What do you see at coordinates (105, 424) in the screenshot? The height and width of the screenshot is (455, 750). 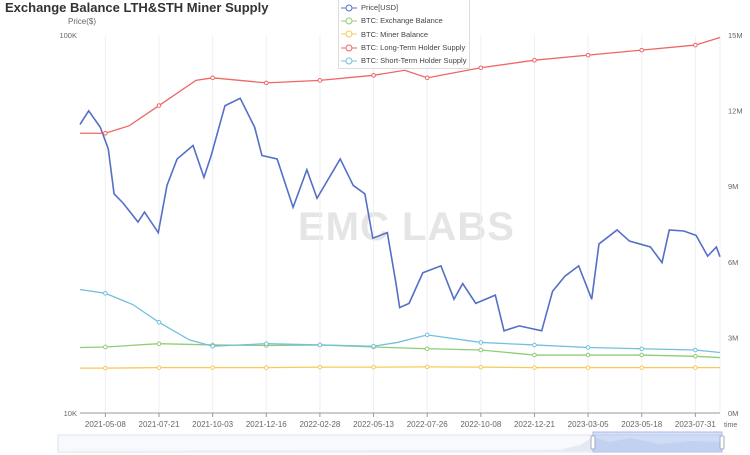 I see `x-tick-label: 2021-05-08` at bounding box center [105, 424].